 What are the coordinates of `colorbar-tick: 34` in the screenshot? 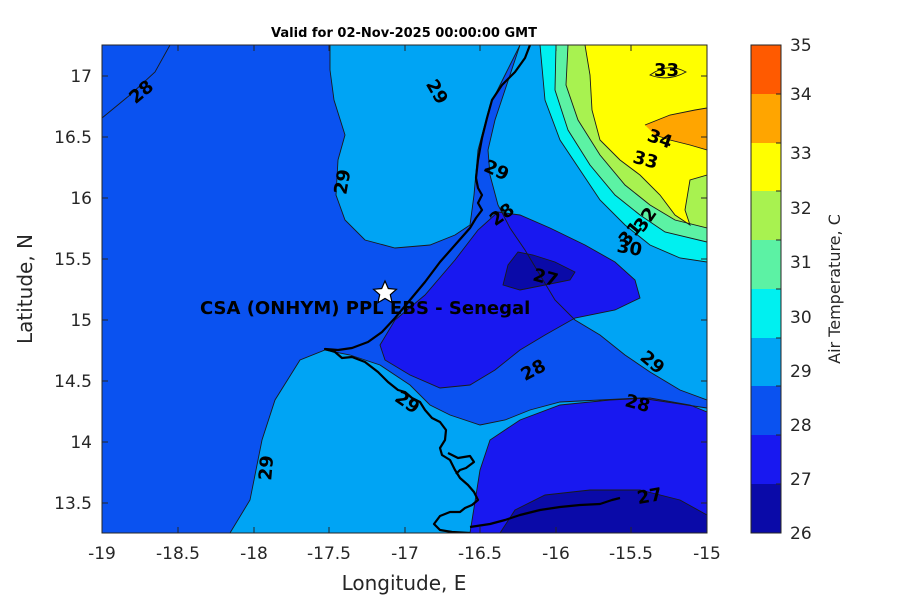 It's located at (801, 95).